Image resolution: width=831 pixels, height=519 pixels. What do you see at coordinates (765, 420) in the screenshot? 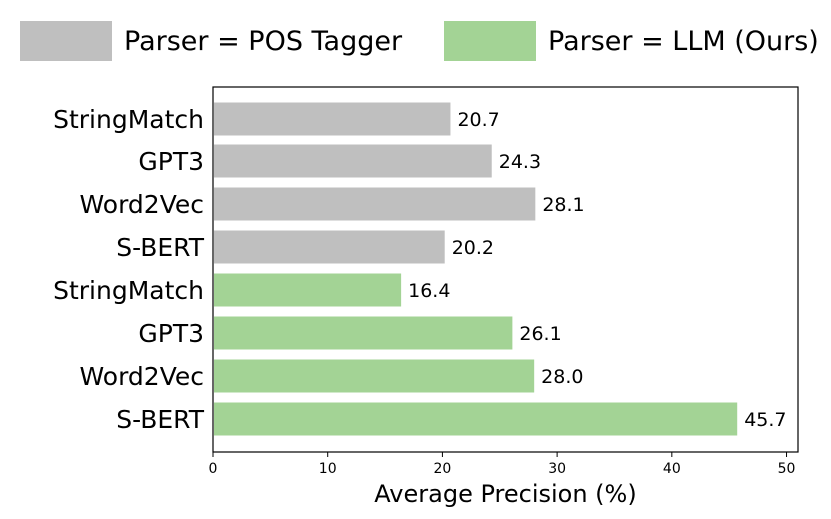
I see `value-label-1-3: 45.7` at bounding box center [765, 420].